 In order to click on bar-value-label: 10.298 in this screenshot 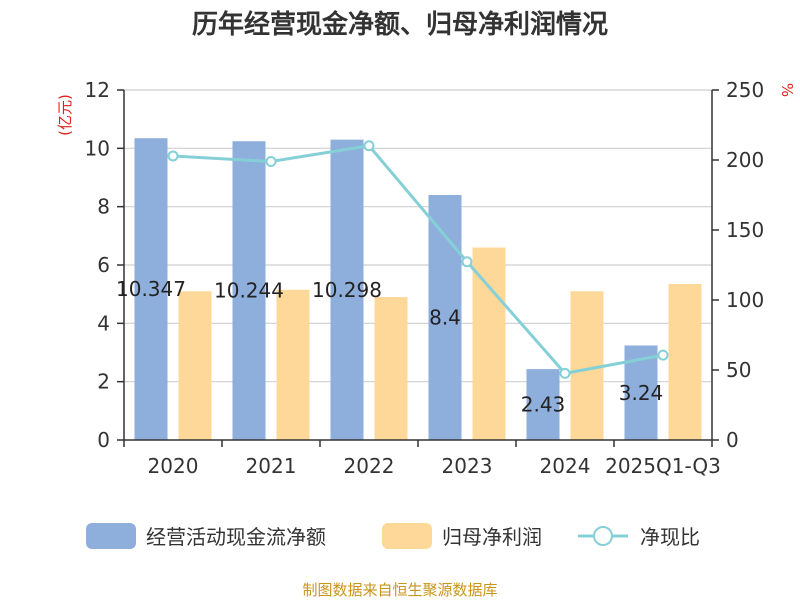, I will do `click(347, 290)`.